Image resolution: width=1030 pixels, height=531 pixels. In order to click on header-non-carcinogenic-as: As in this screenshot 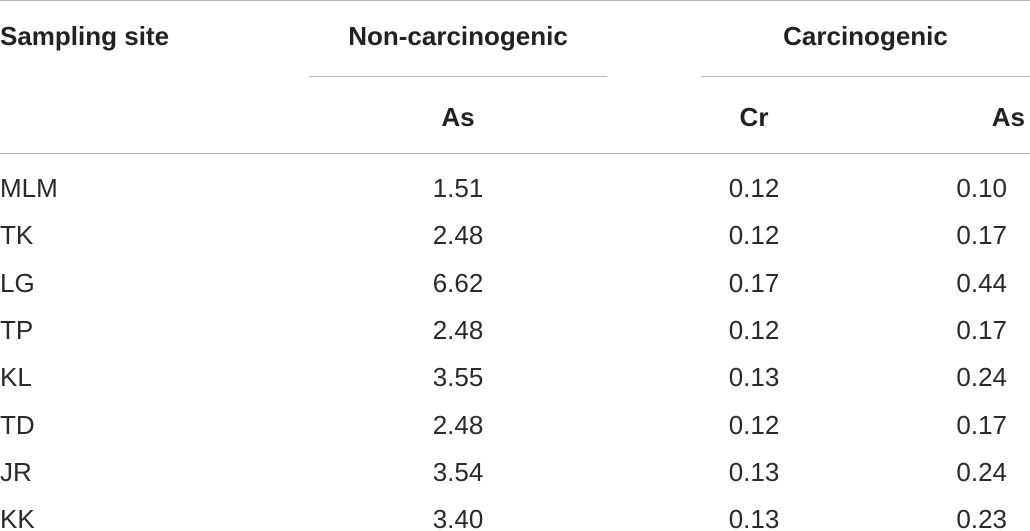, I will do `click(458, 117)`.